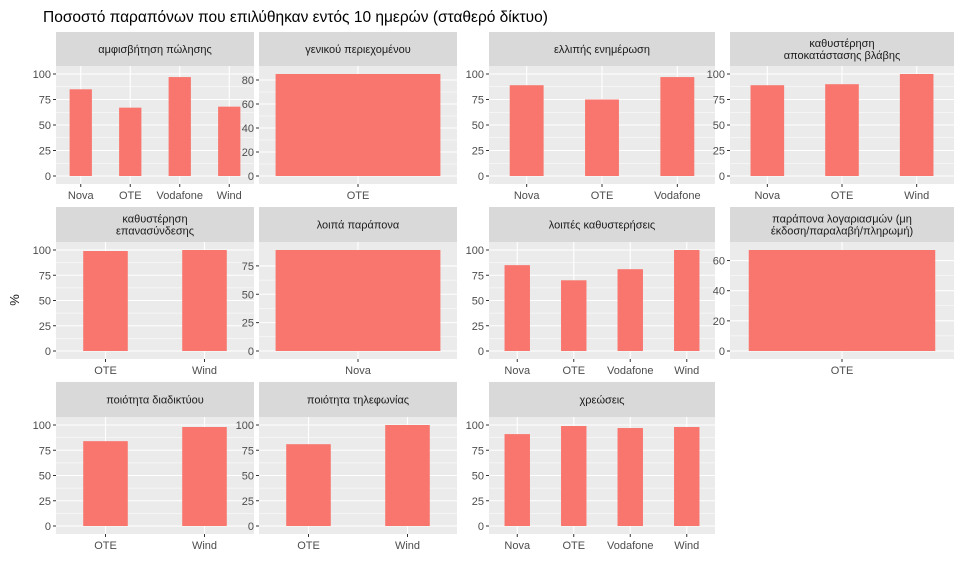 This screenshot has width=960, height=576. Describe the element at coordinates (349, 292) in the screenshot. I see `facet-5: λοιπά παράπονα 0 25 50 75 Nova` at that location.